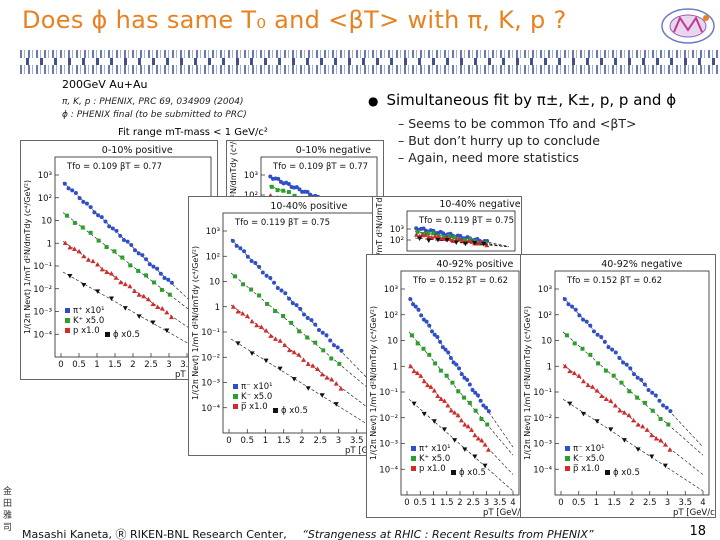 Image resolution: width=720 pixels, height=540 pixels. I want to click on y-tick-label: 10⁻³, so click(542, 445).